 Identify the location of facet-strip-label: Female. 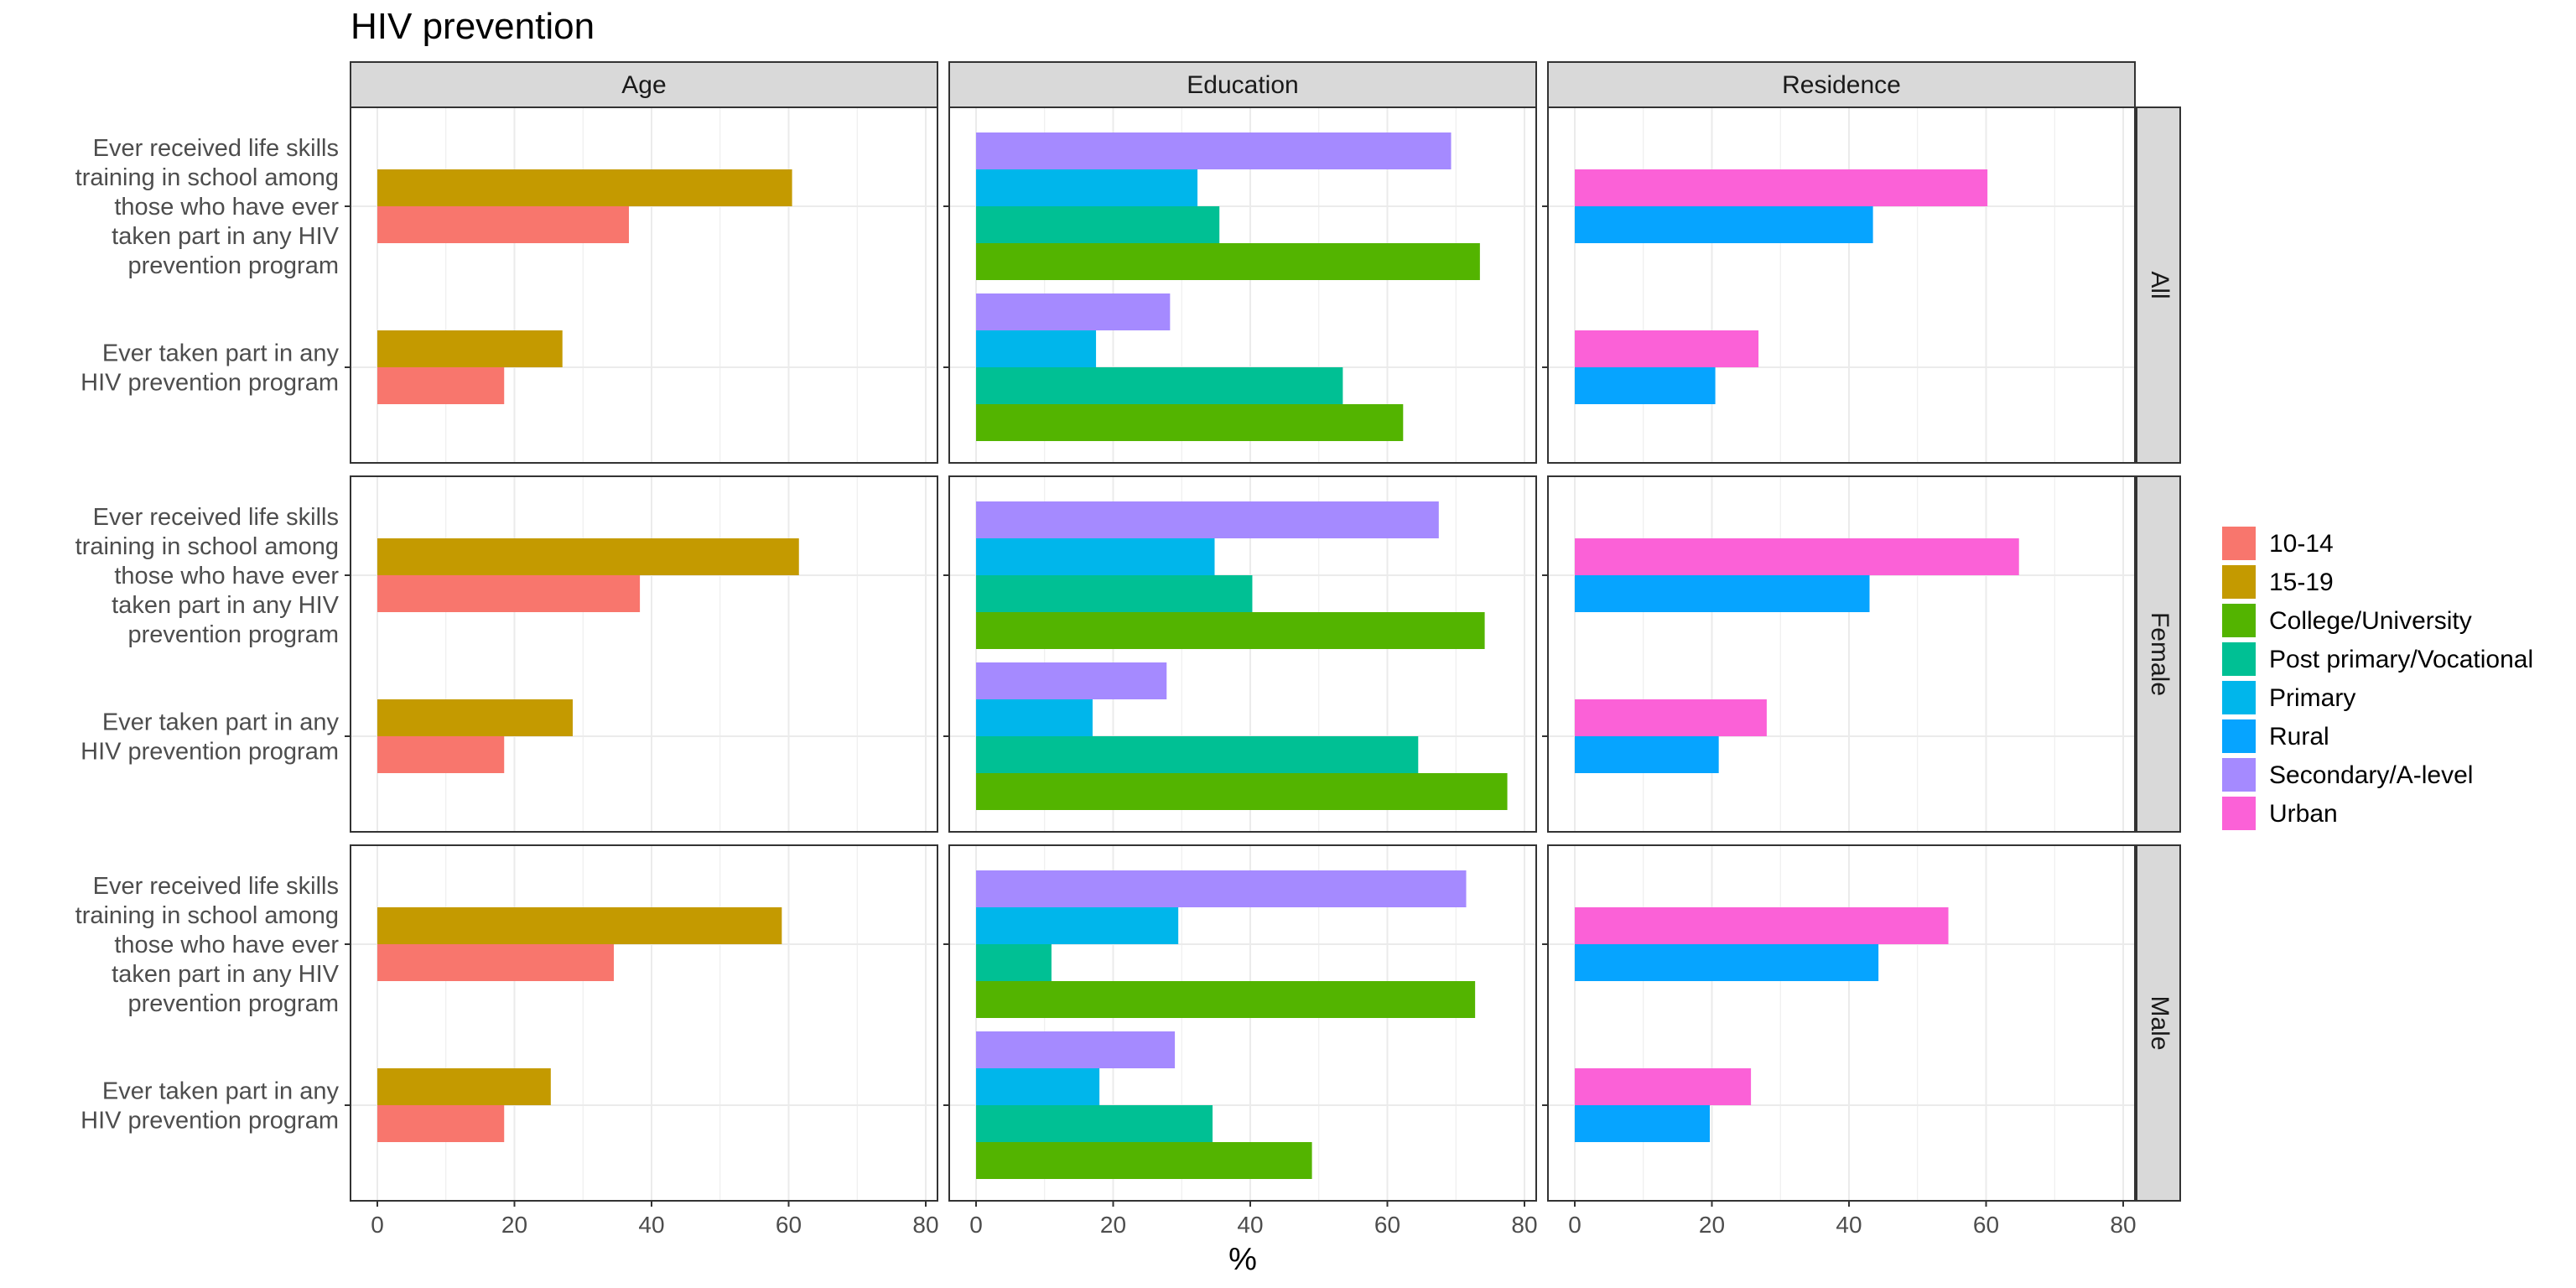
(2160, 654).